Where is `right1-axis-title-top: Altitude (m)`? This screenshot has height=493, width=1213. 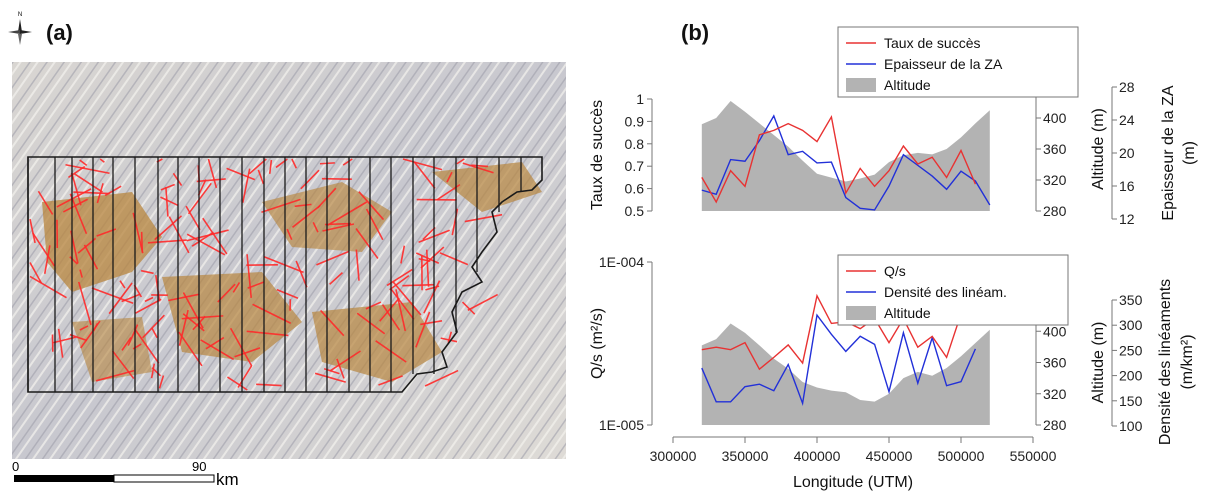
right1-axis-title-top: Altitude (m) is located at coordinates (1098, 149).